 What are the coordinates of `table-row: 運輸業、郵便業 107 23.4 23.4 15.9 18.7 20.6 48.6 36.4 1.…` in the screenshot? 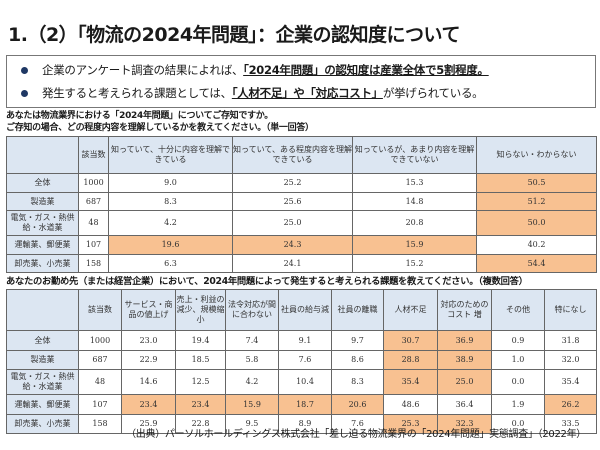 It's located at (301, 404).